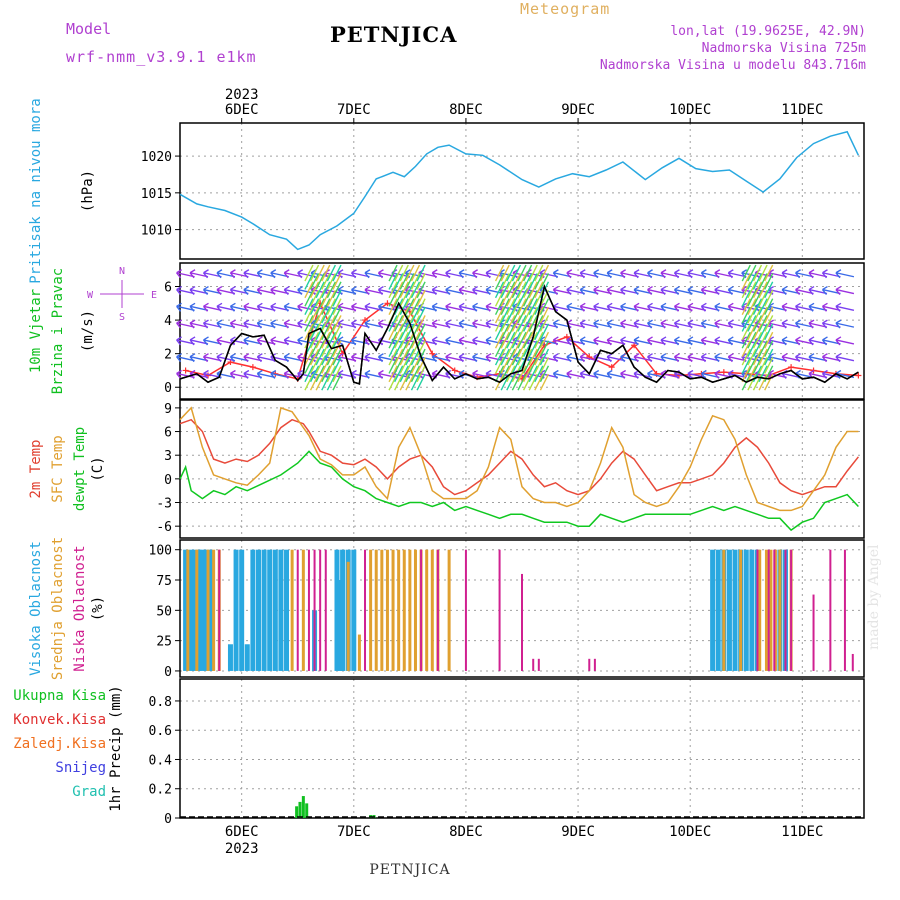 This screenshot has height=900, width=900. Describe the element at coordinates (161, 57) in the screenshot. I see `model-name: wrf-nmm_v3.9.1 e1km` at that location.